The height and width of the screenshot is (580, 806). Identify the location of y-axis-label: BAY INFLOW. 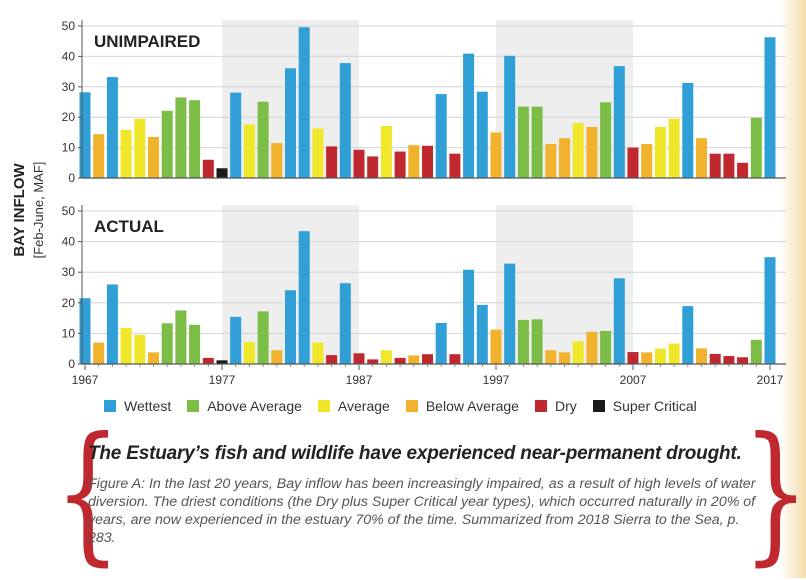
(19, 209).